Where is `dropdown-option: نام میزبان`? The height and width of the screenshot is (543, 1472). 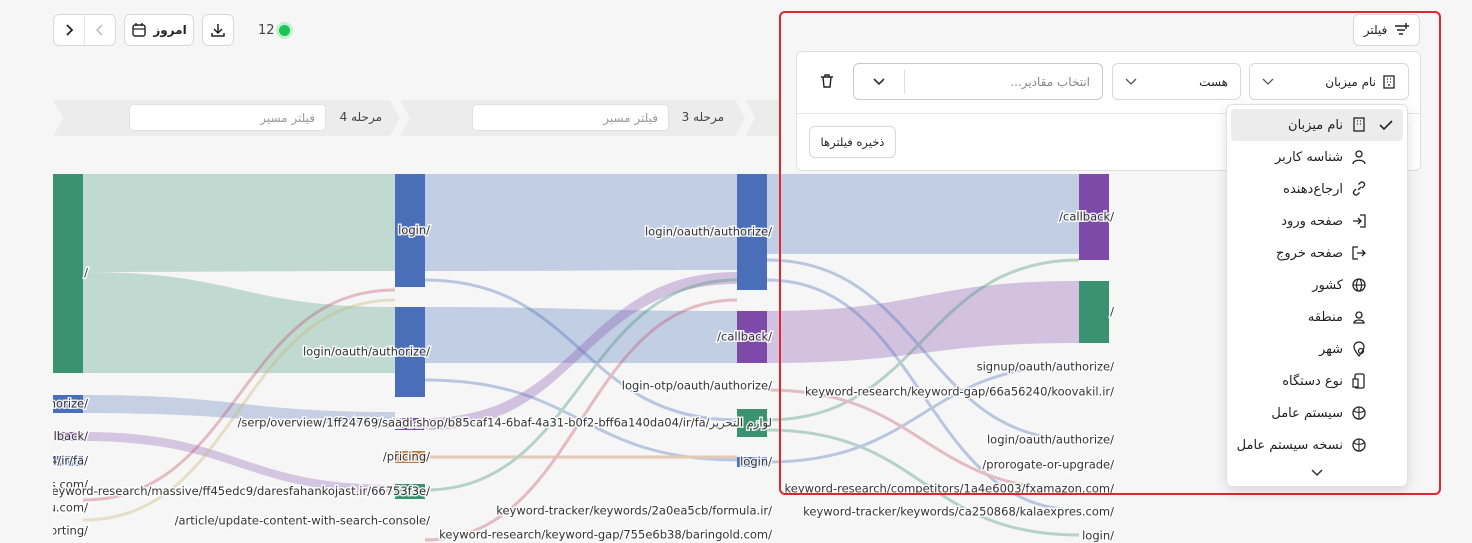
dropdown-option: نام میزبان is located at coordinates (1317, 125).